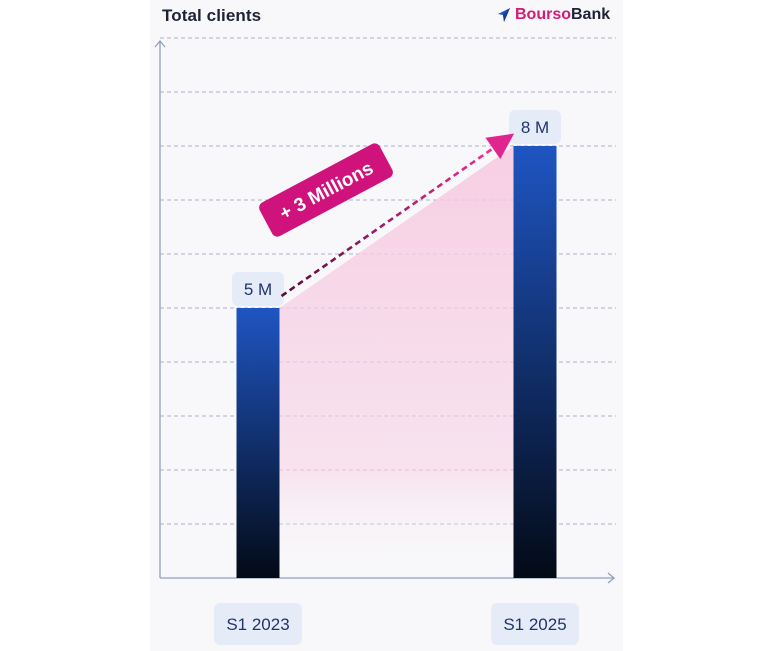 The width and height of the screenshot is (773, 651). What do you see at coordinates (504, 15) in the screenshot?
I see `arrow-logo-icon` at bounding box center [504, 15].